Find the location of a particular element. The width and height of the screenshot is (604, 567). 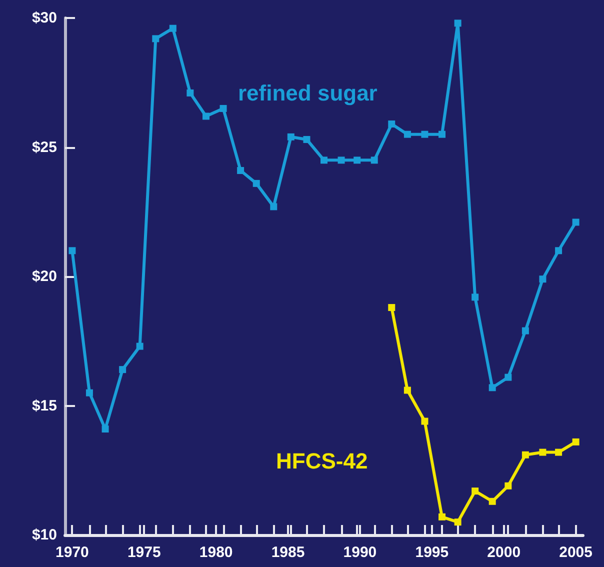

y-tick-label: $15 is located at coordinates (44, 405).